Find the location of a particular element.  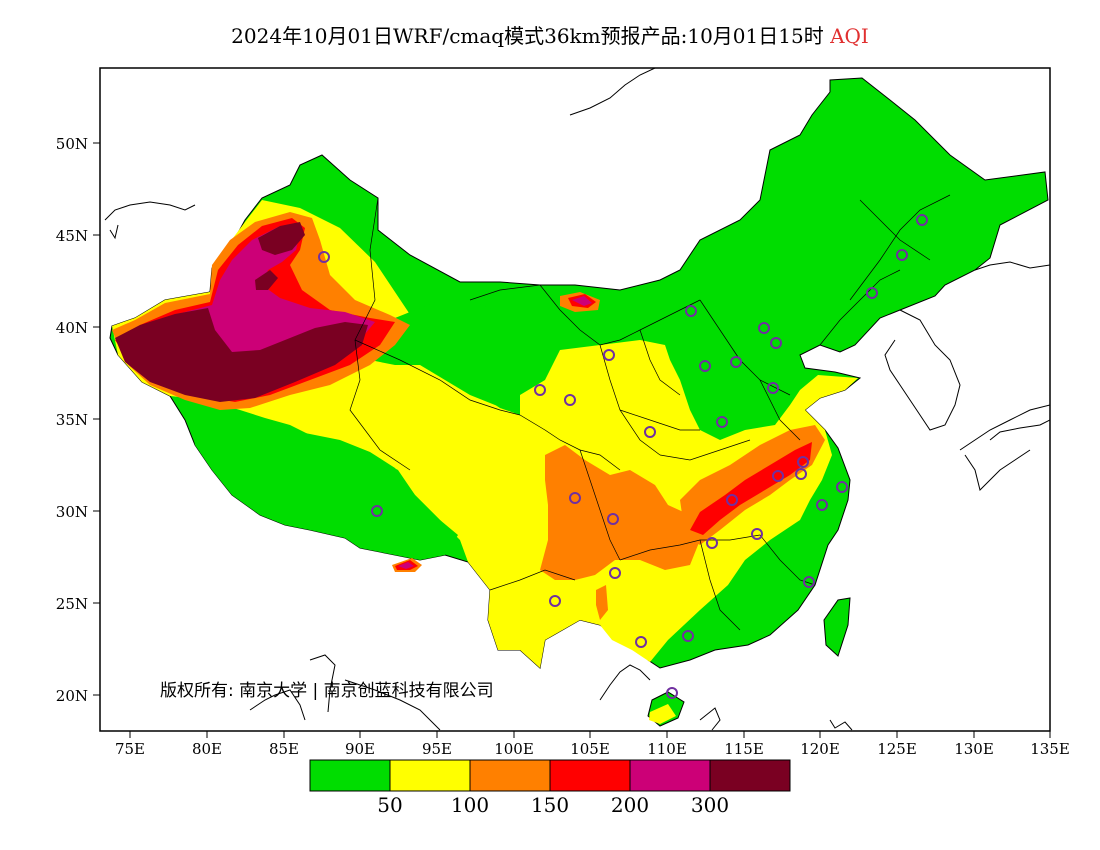

region-aqi-sensitive-yn is located at coordinates (602, 602).